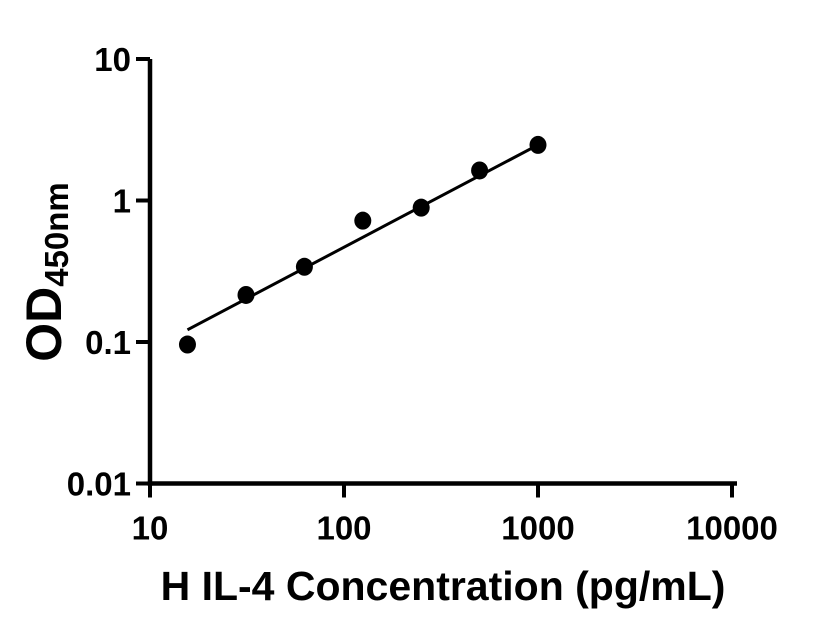 The height and width of the screenshot is (640, 816). I want to click on y-tick-label: 0.01, so click(99, 484).